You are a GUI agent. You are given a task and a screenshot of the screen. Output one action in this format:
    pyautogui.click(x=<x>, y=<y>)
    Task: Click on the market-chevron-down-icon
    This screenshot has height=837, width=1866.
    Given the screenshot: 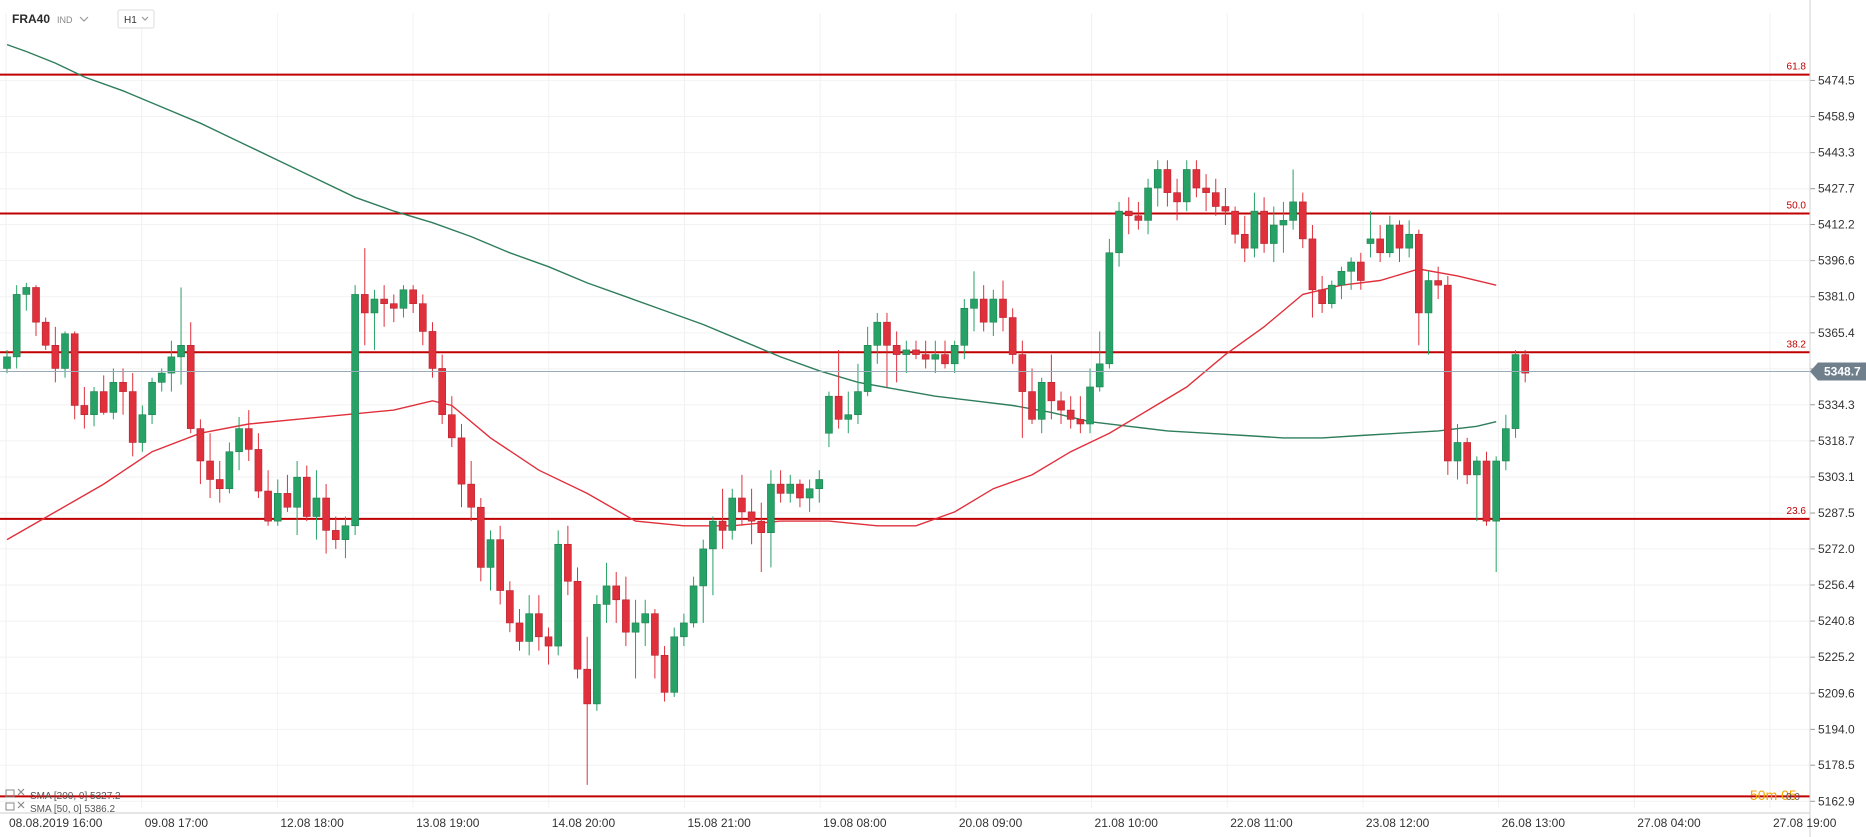 What is the action you would take?
    pyautogui.click(x=84, y=19)
    